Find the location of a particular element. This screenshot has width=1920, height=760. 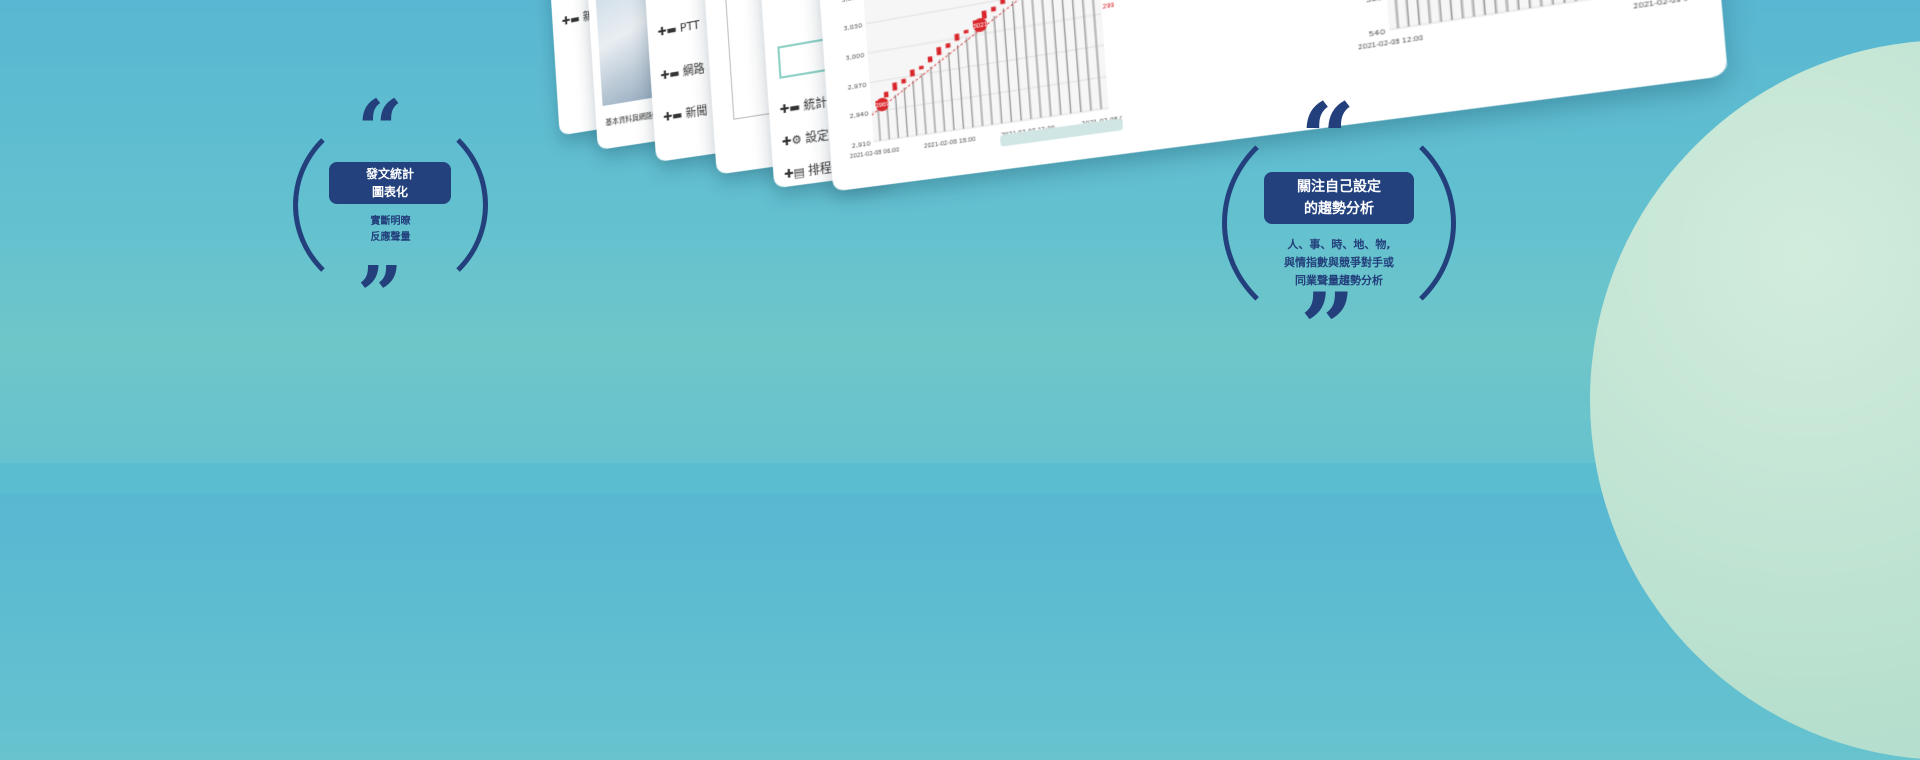

quote-mark-top: ” is located at coordinates (460, 12).